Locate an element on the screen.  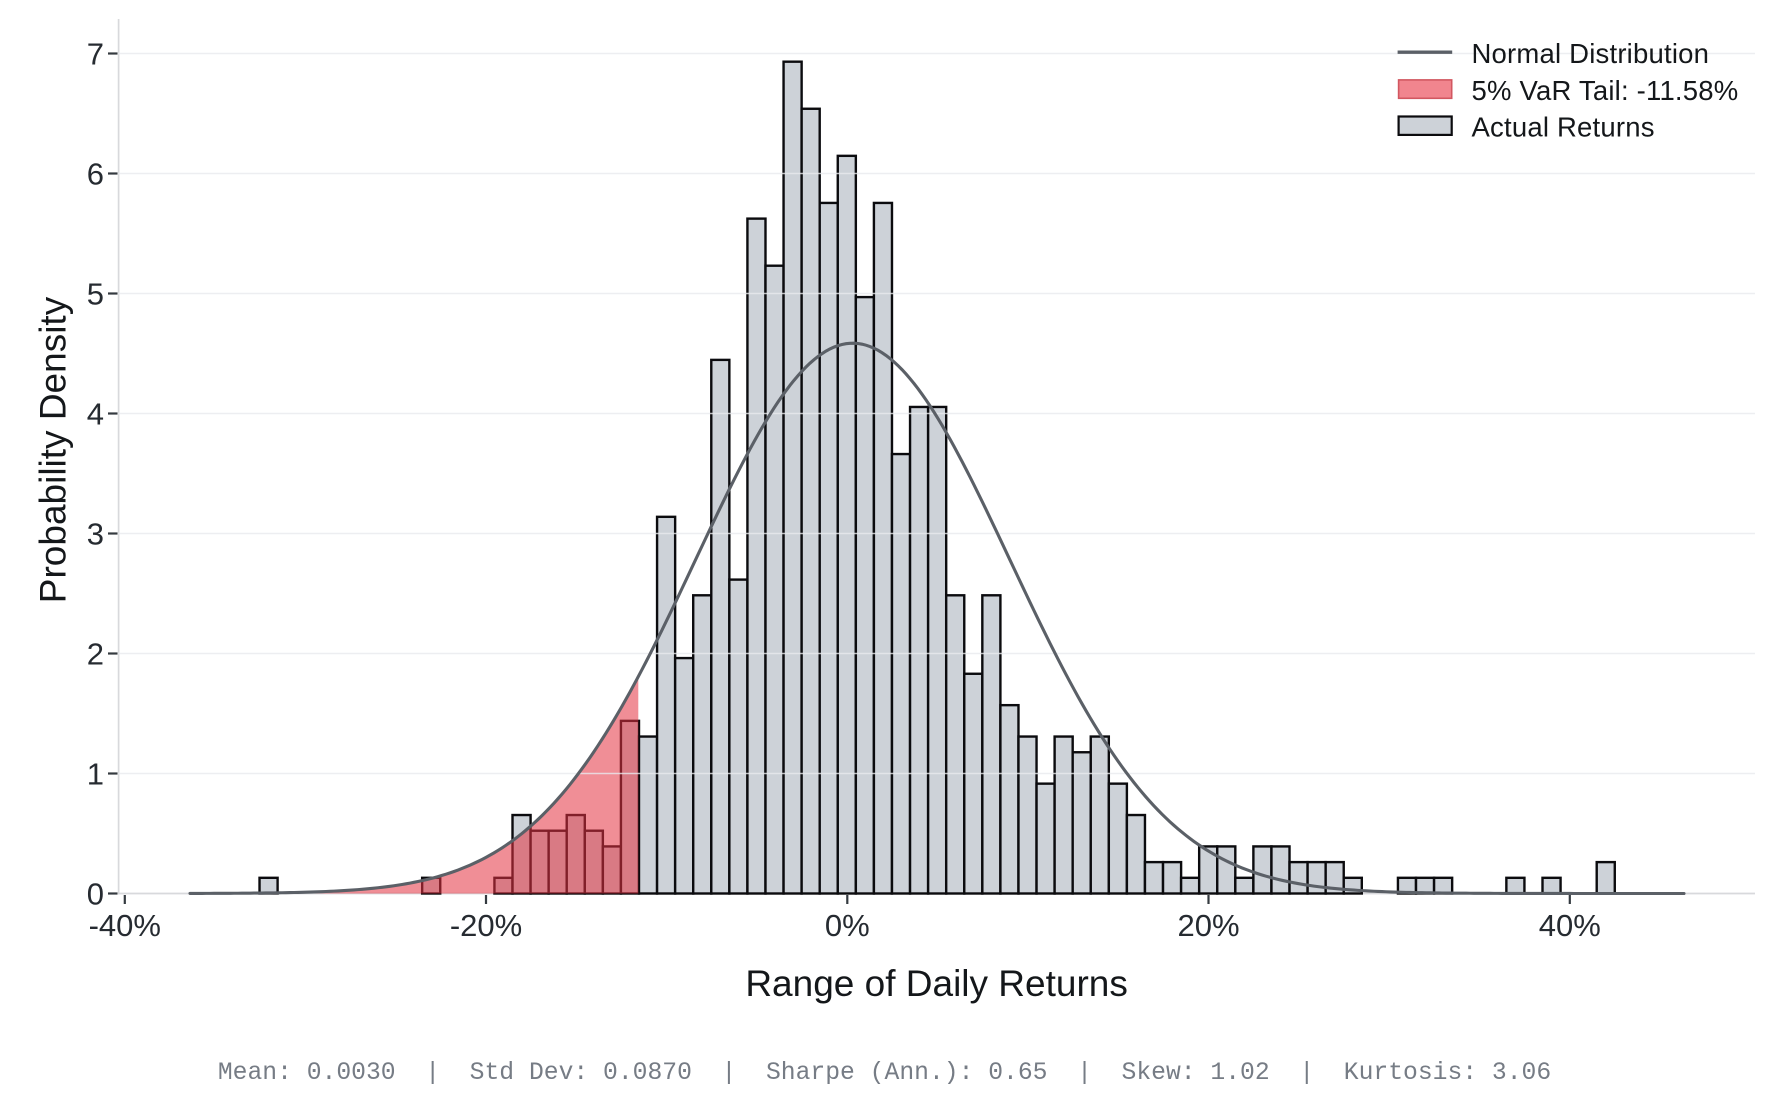
svg-text: Probability Density is located at coordinates (53, 449).